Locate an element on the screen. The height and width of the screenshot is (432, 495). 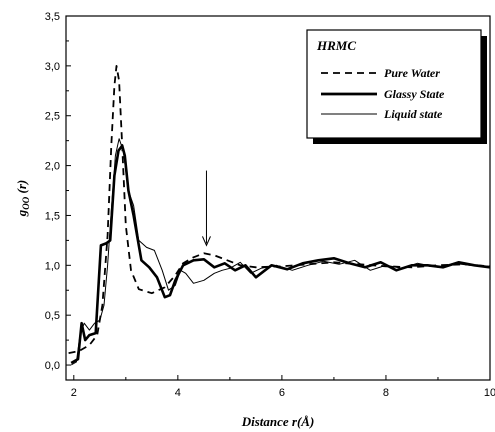
y-axis-label-tail: (r) is located at coordinates (21, 188).